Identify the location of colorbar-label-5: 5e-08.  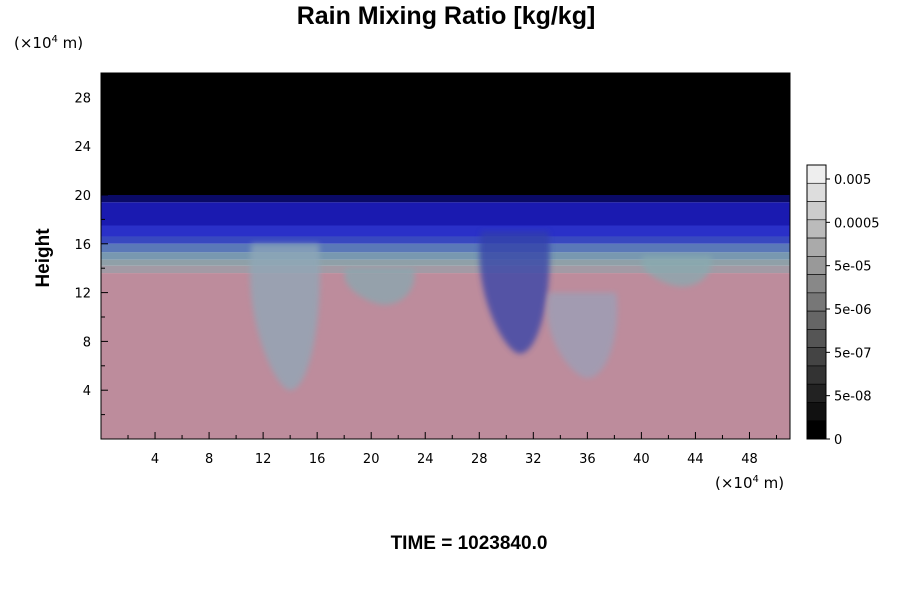
(853, 397).